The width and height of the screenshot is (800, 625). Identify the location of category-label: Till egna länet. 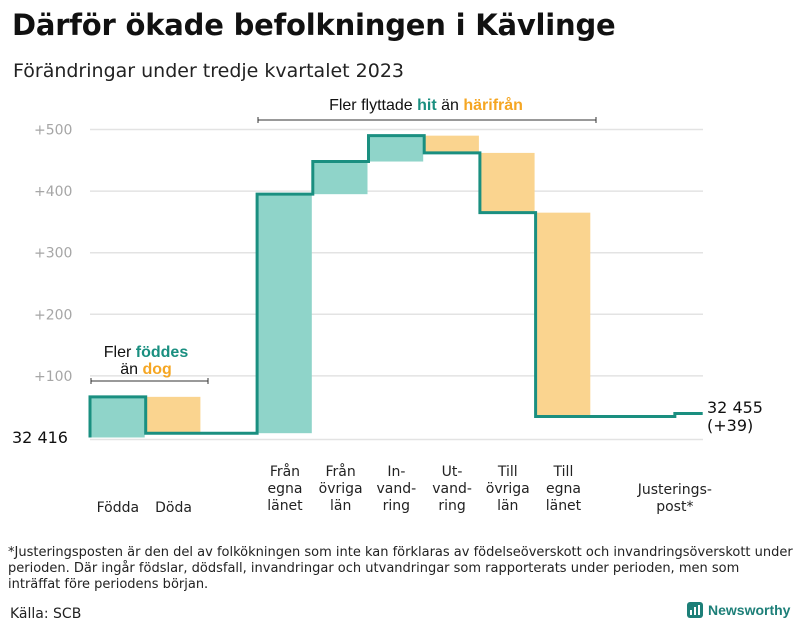
(564, 489).